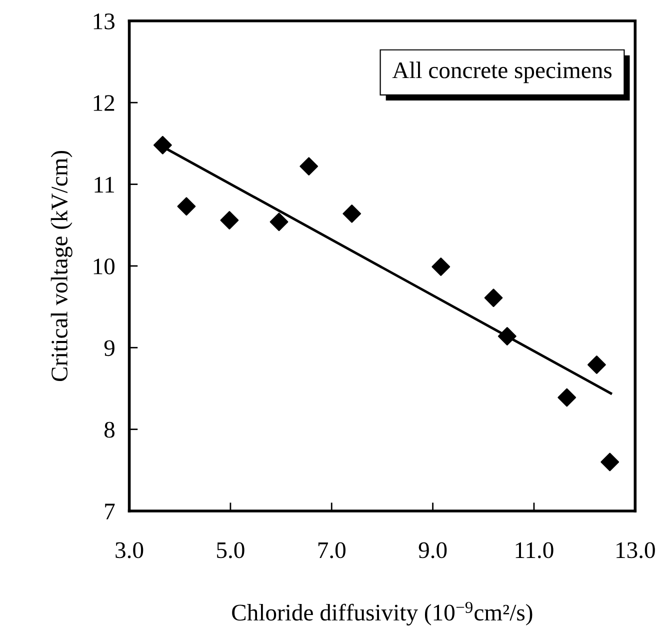 This screenshot has height=634, width=663. What do you see at coordinates (104, 21) in the screenshot?
I see `y-tick-label: 13` at bounding box center [104, 21].